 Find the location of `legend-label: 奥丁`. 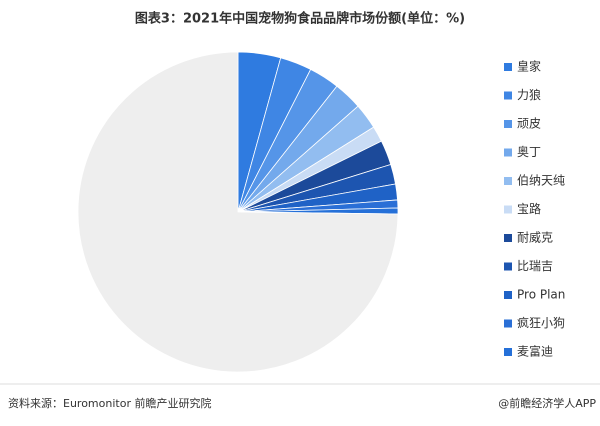

legend-label: 奥丁 is located at coordinates (529, 152).